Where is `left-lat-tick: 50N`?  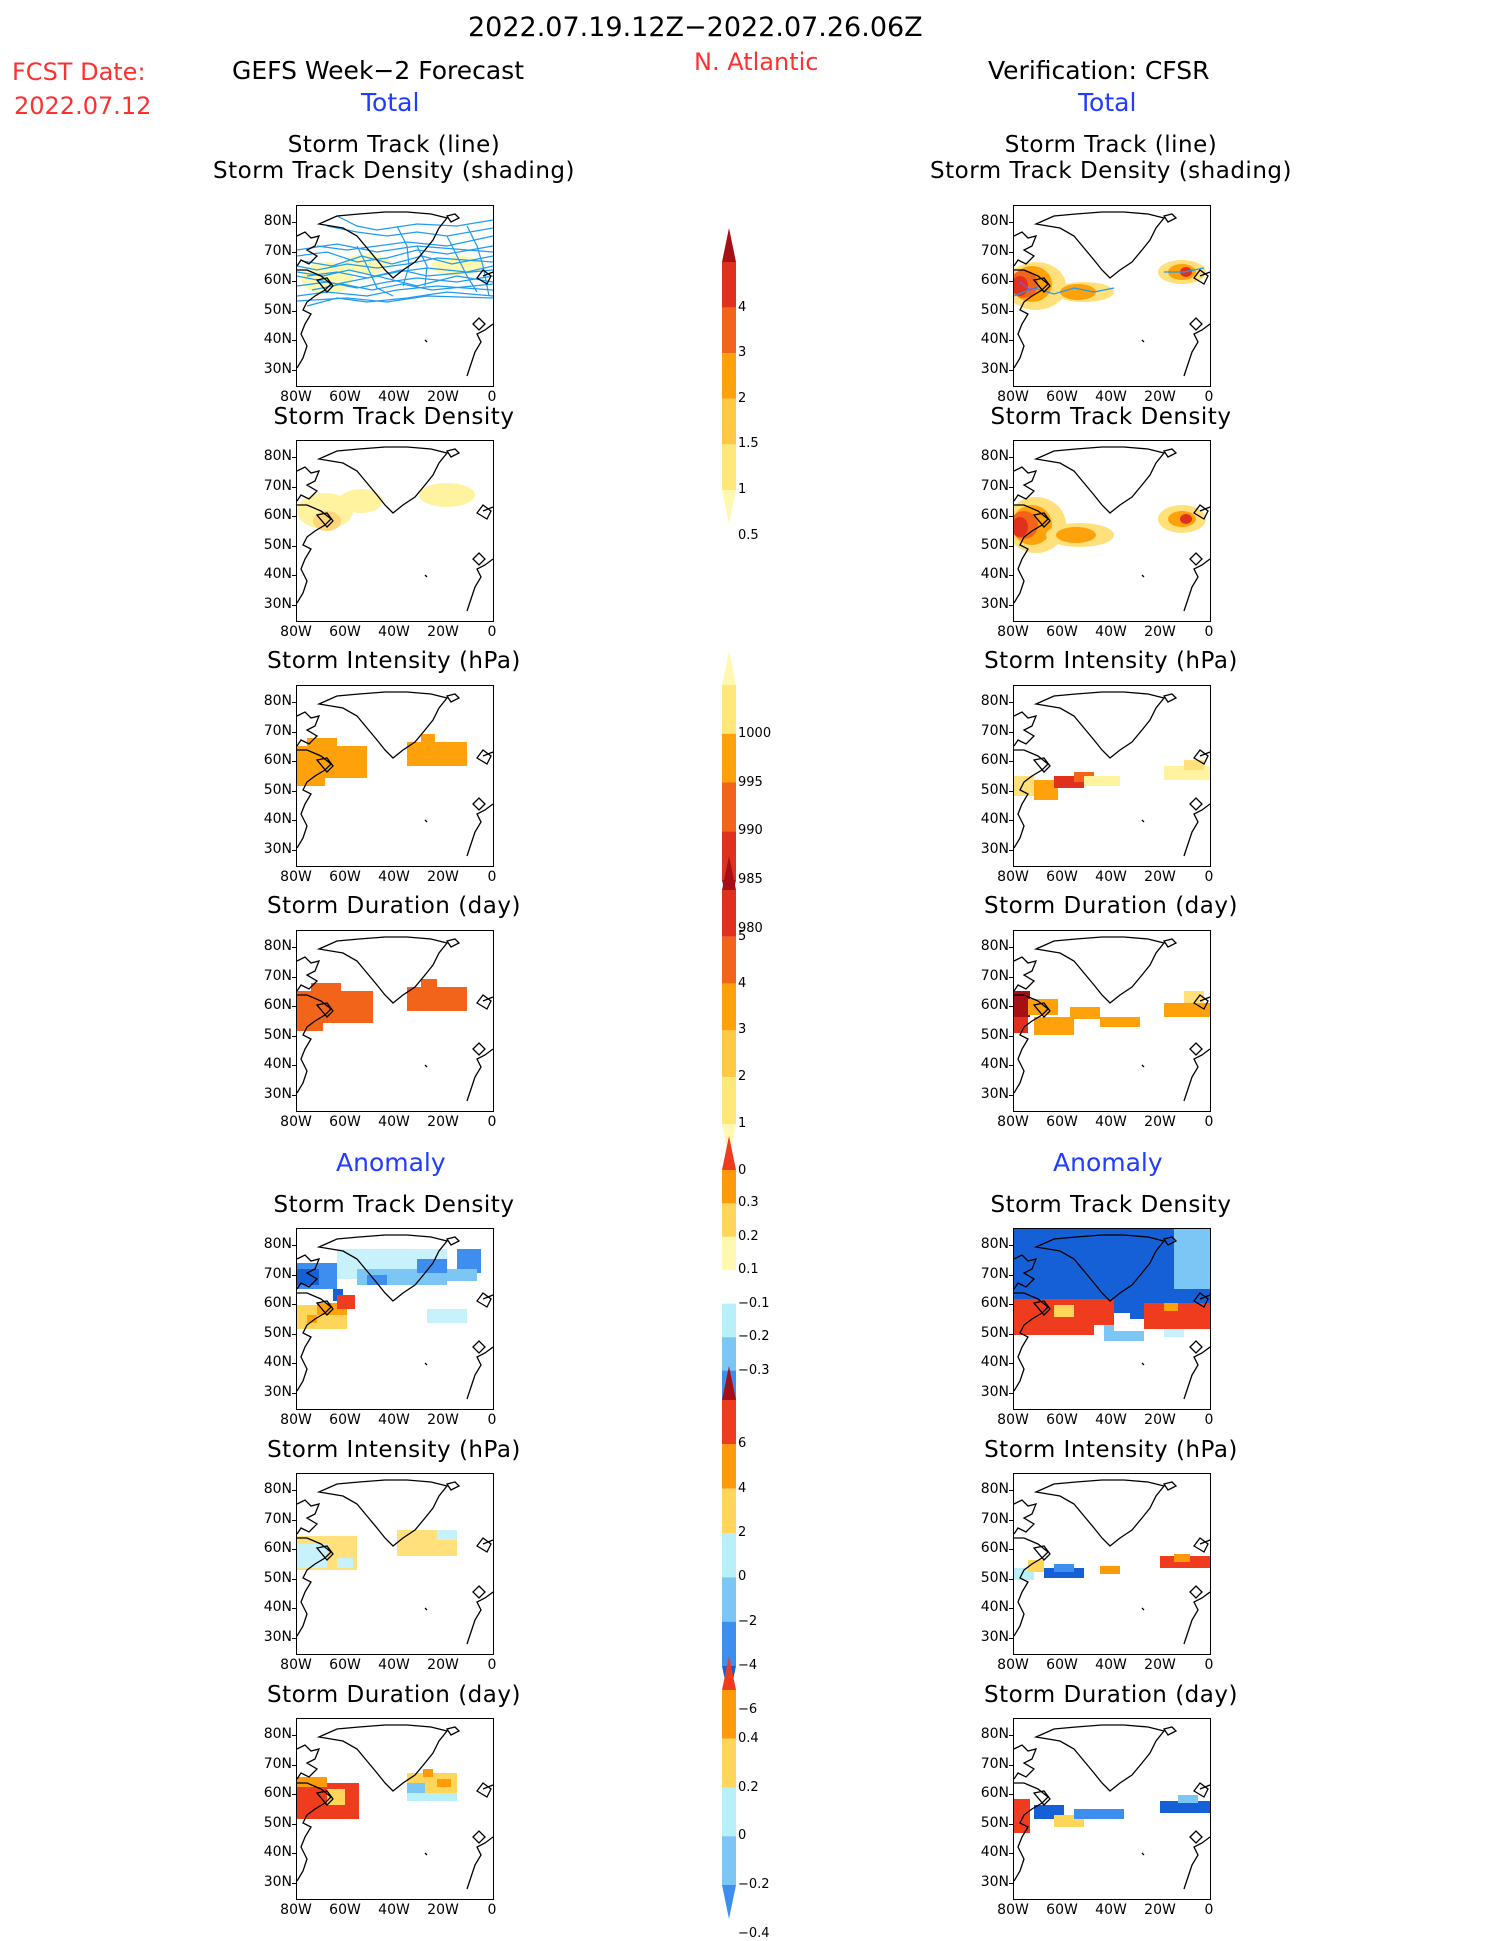
left-lat-tick: 50N is located at coordinates (277, 1822).